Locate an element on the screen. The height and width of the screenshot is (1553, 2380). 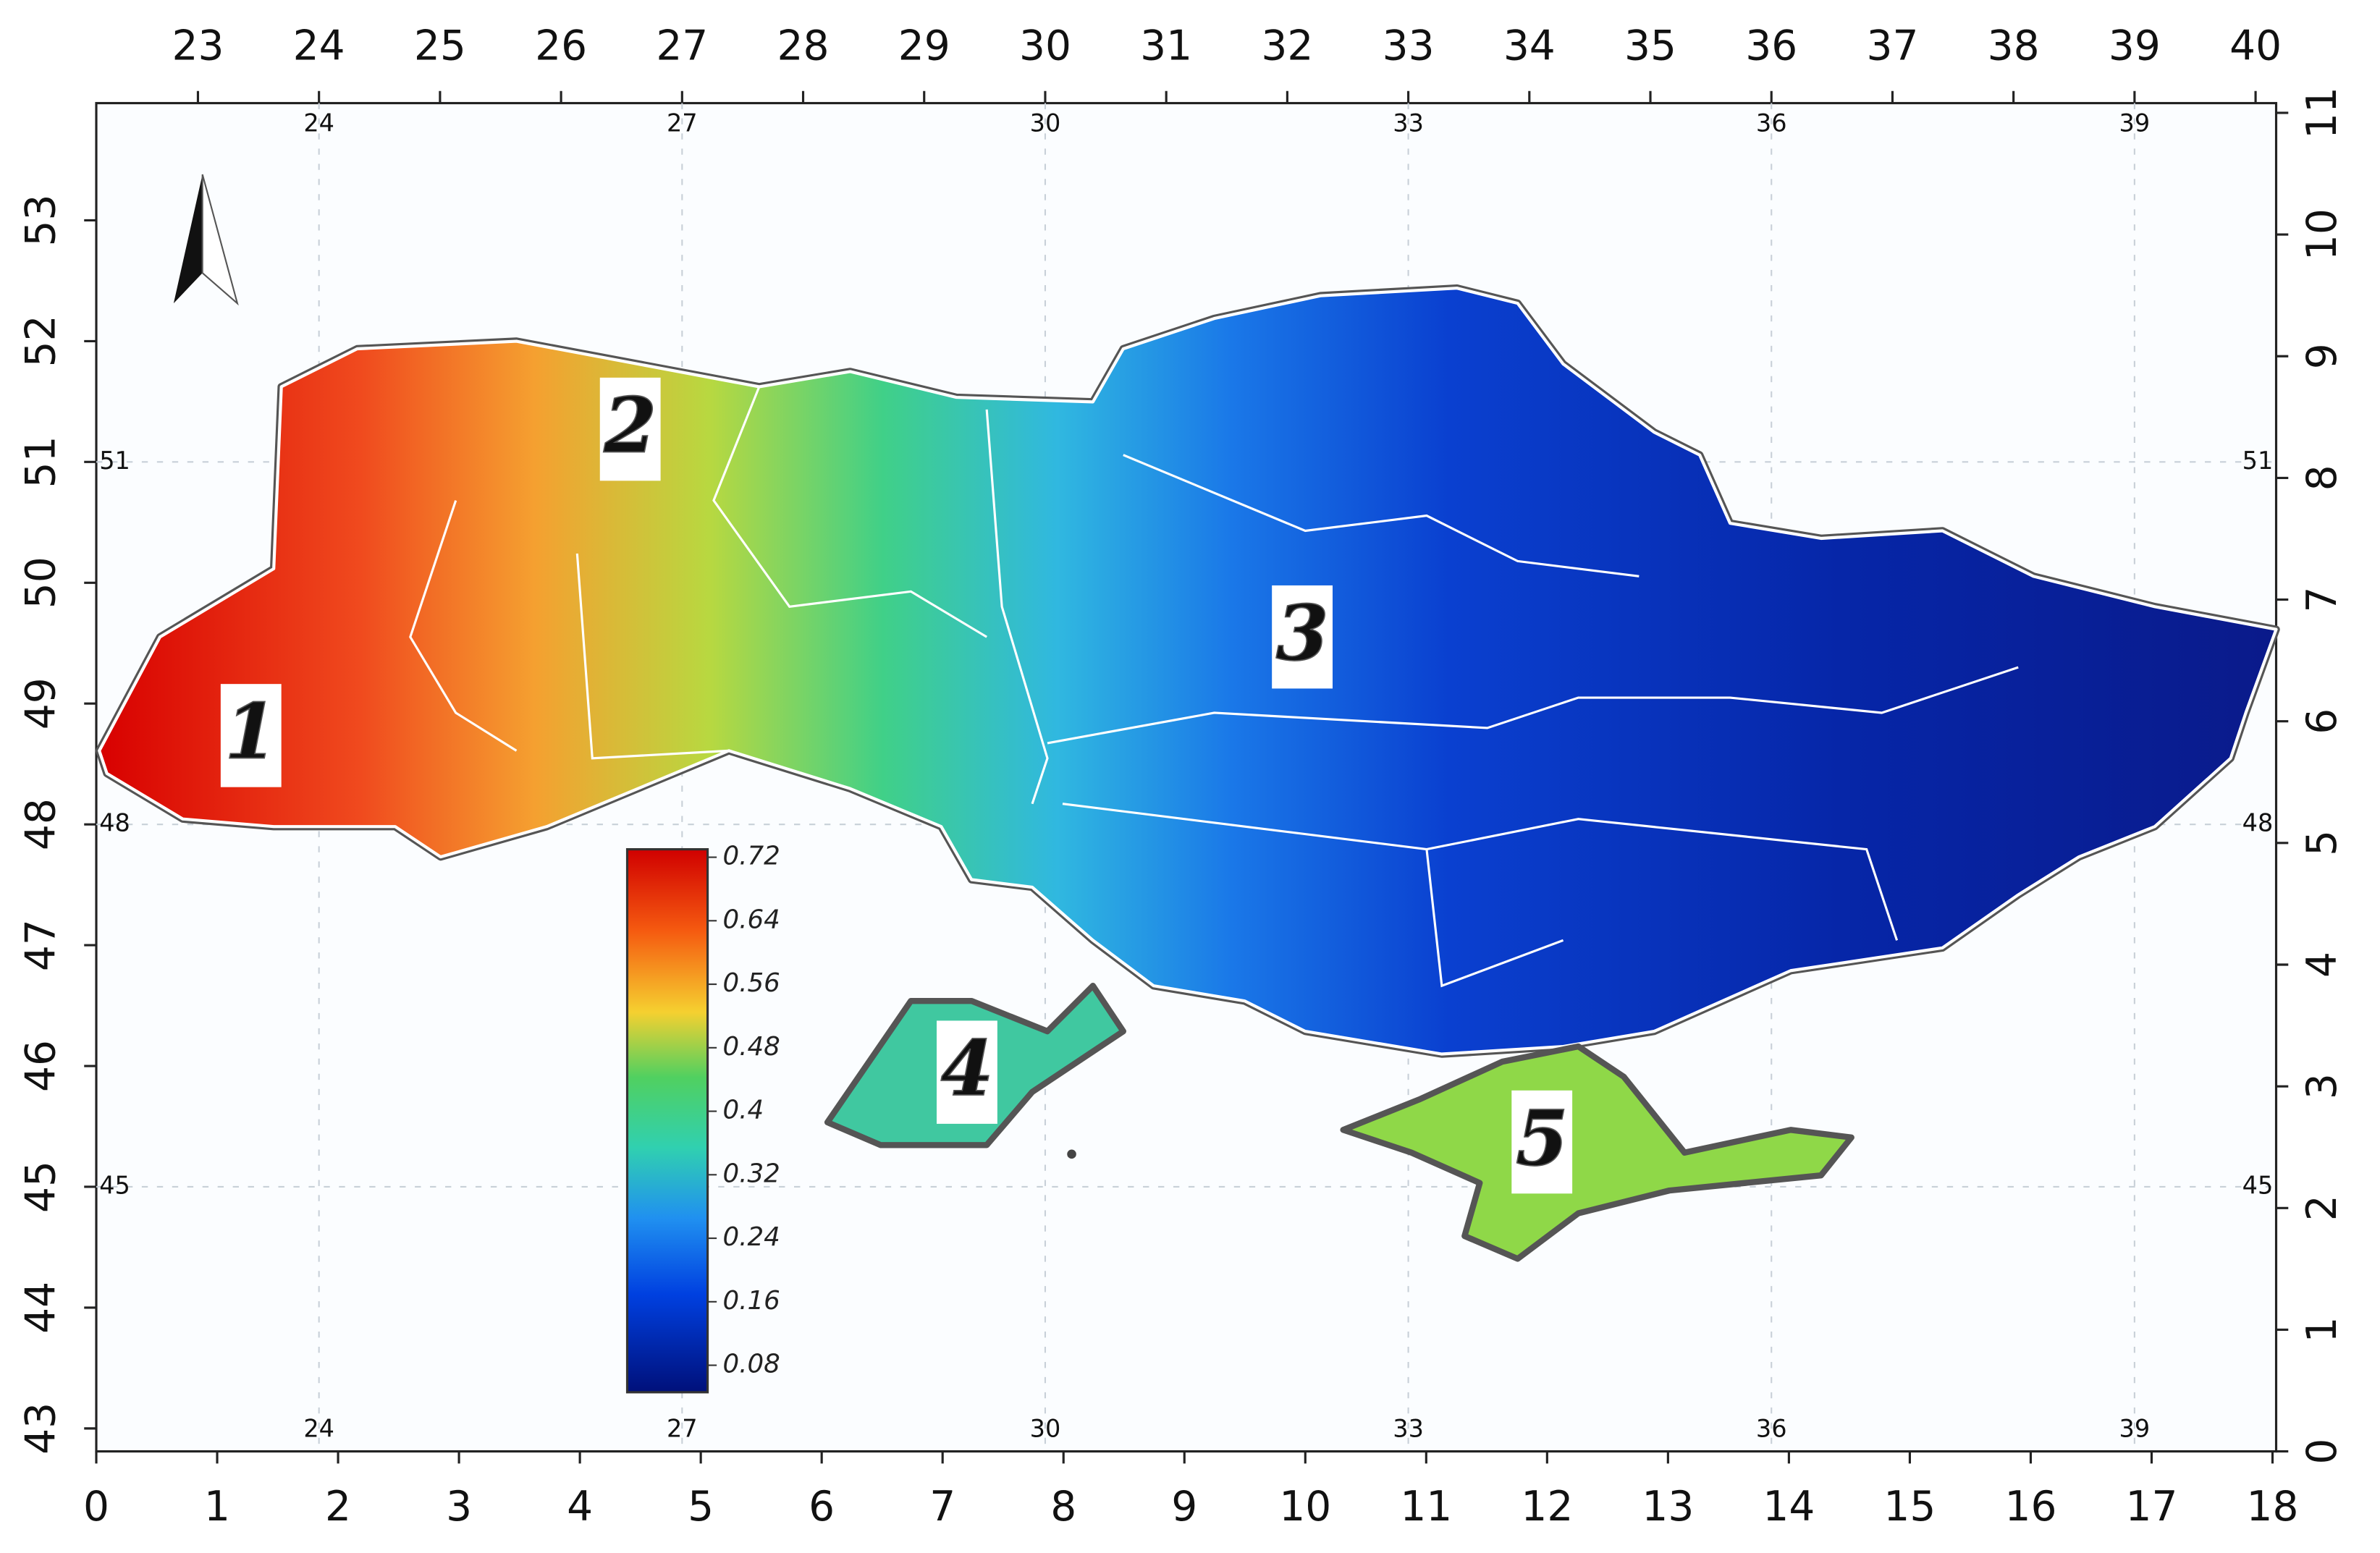
top-tick-label: 34 is located at coordinates (1529, 46).